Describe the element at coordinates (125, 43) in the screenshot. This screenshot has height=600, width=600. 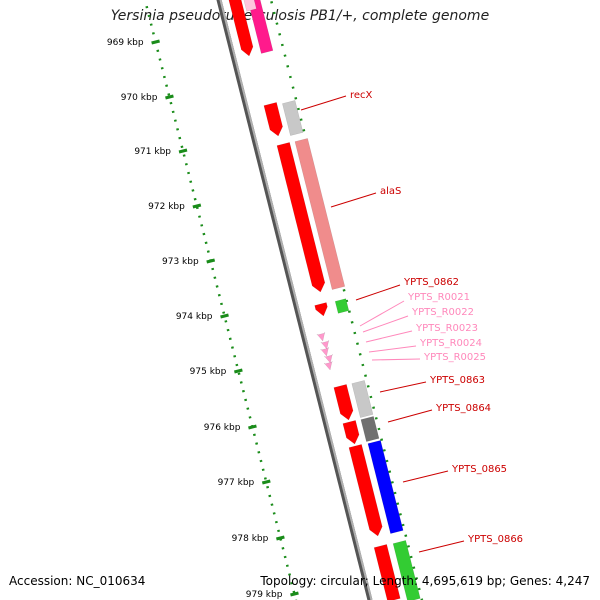
I see `scale-tick-label: 969 kbp` at that location.